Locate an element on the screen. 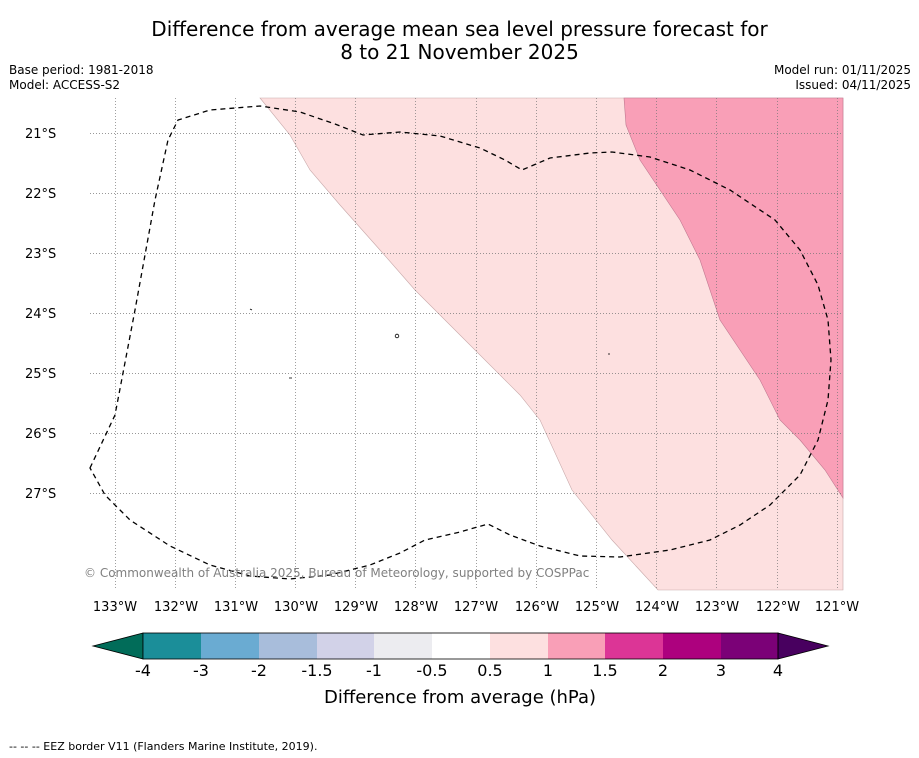 The image size is (919, 758). base-period: Base period: 1981-2018 is located at coordinates (81, 70).